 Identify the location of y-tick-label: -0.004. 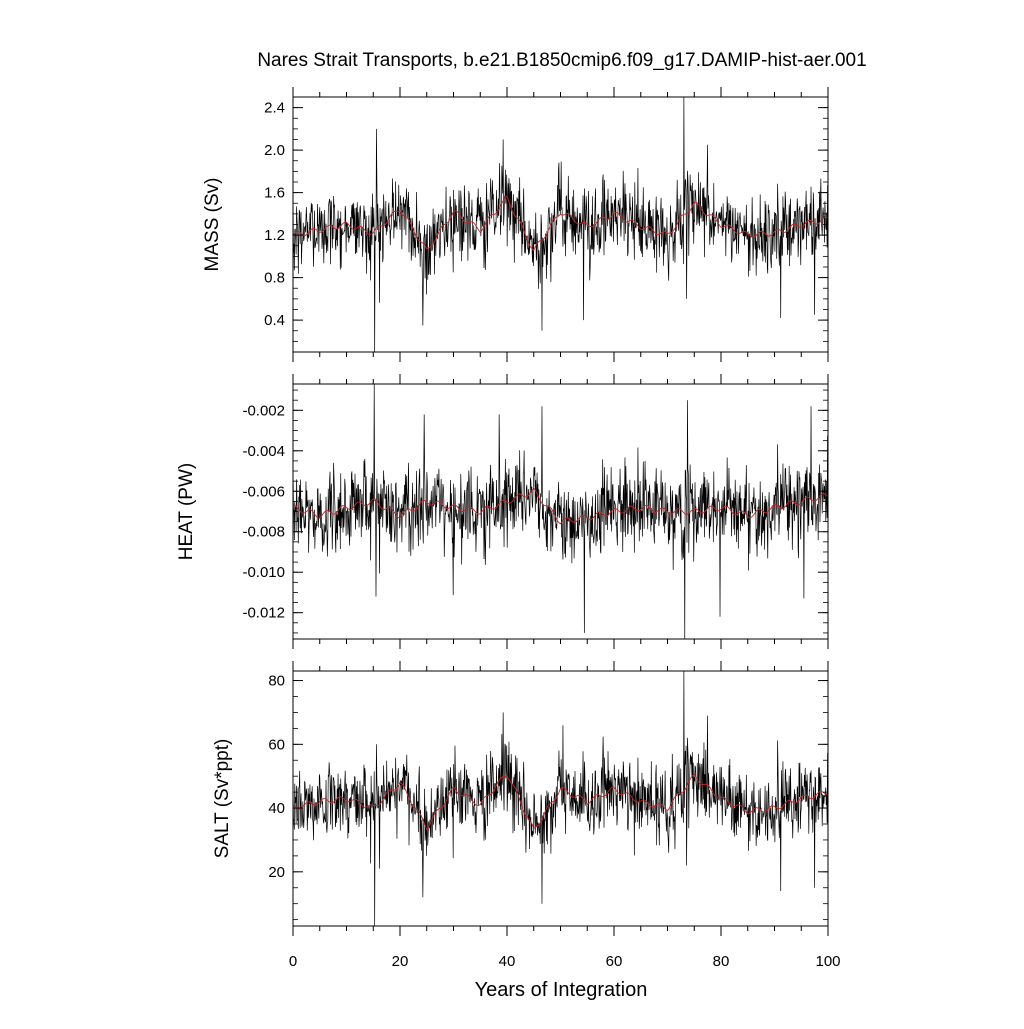
(263, 451).